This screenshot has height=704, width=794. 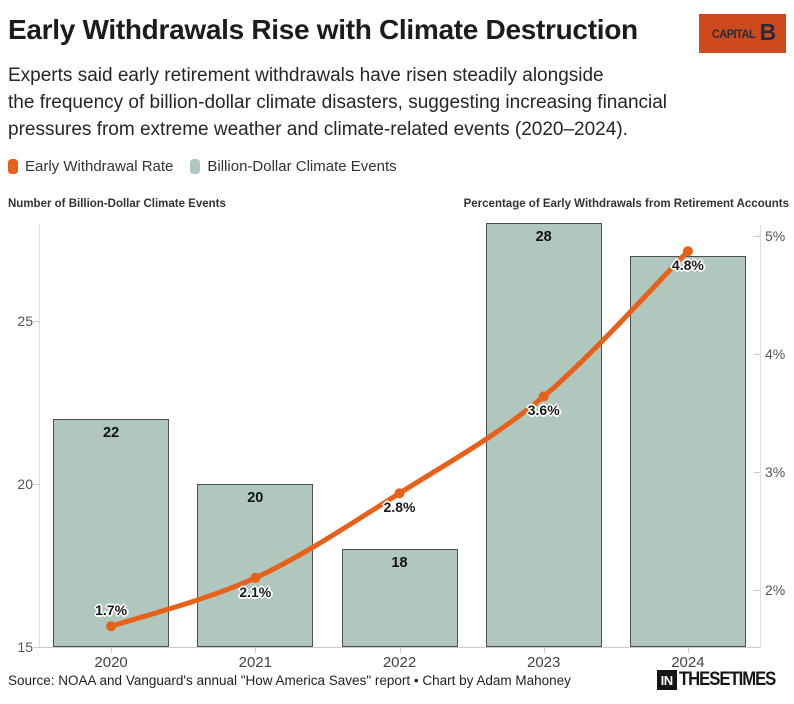 I want to click on capital-b-logo-word: CAPITAL, so click(x=733, y=33).